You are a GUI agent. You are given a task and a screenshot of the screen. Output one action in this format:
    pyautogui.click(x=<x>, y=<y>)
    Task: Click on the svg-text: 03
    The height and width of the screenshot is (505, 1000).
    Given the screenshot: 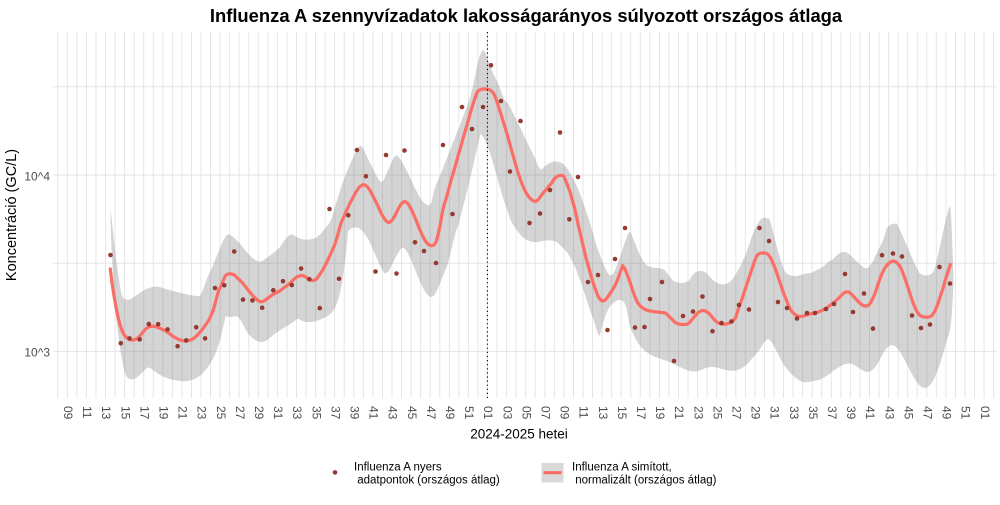 What is the action you would take?
    pyautogui.click(x=507, y=413)
    